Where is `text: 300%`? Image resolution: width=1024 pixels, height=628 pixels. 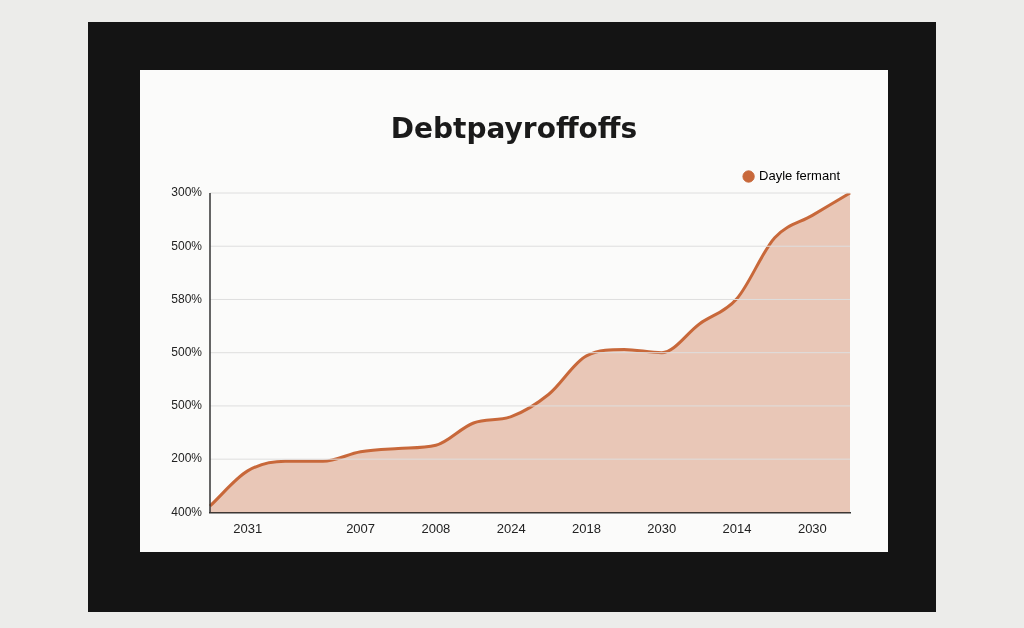
text: 300% is located at coordinates (187, 192).